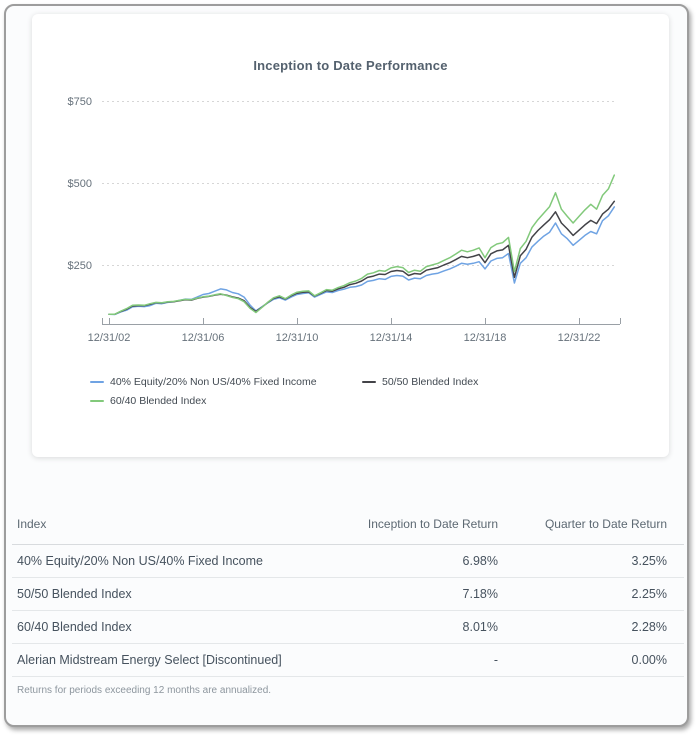  What do you see at coordinates (413, 594) in the screenshot?
I see `return-value-cell: 7.18%` at bounding box center [413, 594].